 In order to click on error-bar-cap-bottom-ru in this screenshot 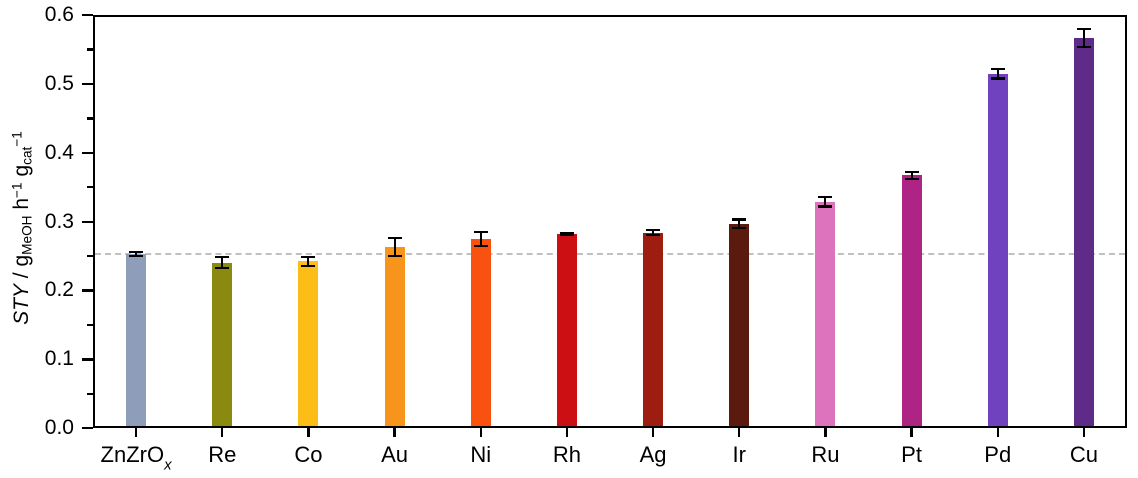, I will do `click(825, 206)`.